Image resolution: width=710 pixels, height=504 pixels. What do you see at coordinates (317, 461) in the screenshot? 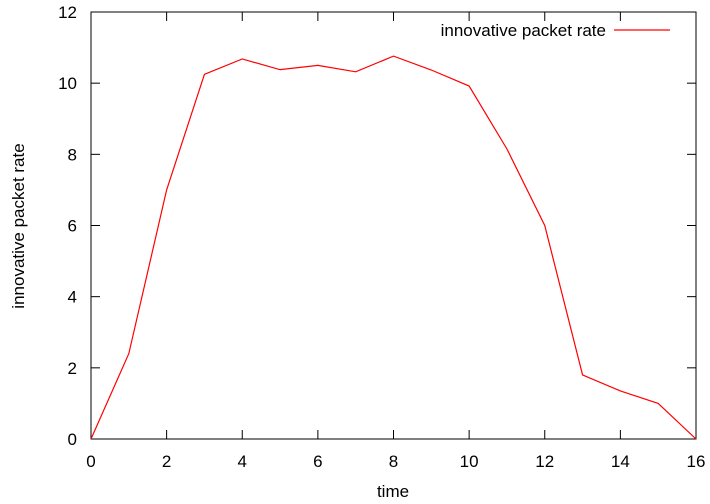
I see `x-tick-label: 6` at bounding box center [317, 461].